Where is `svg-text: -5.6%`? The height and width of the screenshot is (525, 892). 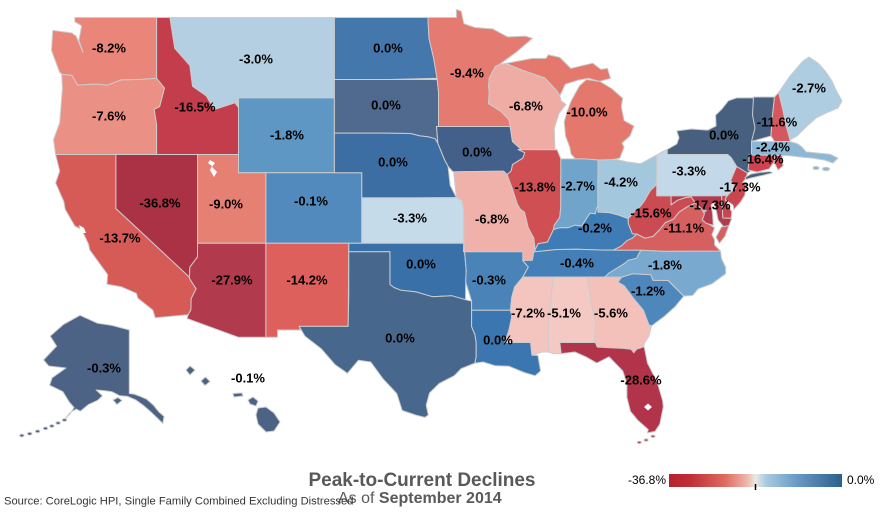 svg-text: -5.6% is located at coordinates (611, 312).